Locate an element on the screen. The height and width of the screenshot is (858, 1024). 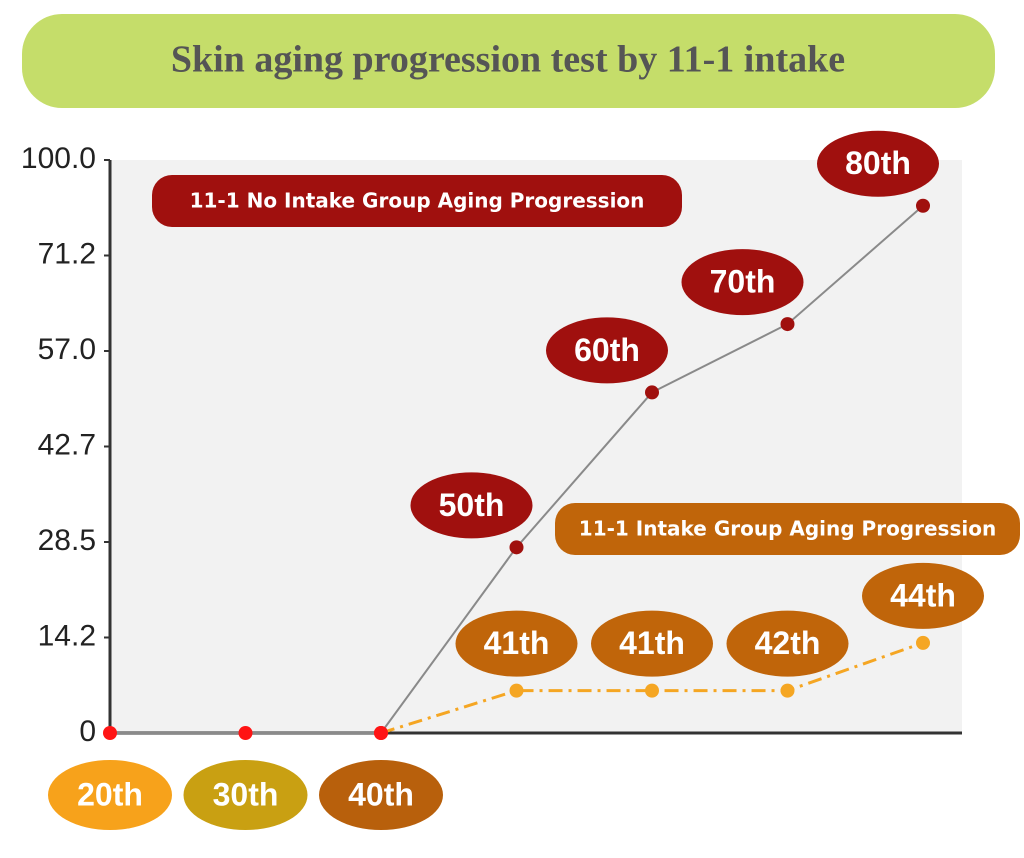
y-tick-label: 42.7 is located at coordinates (67, 444).